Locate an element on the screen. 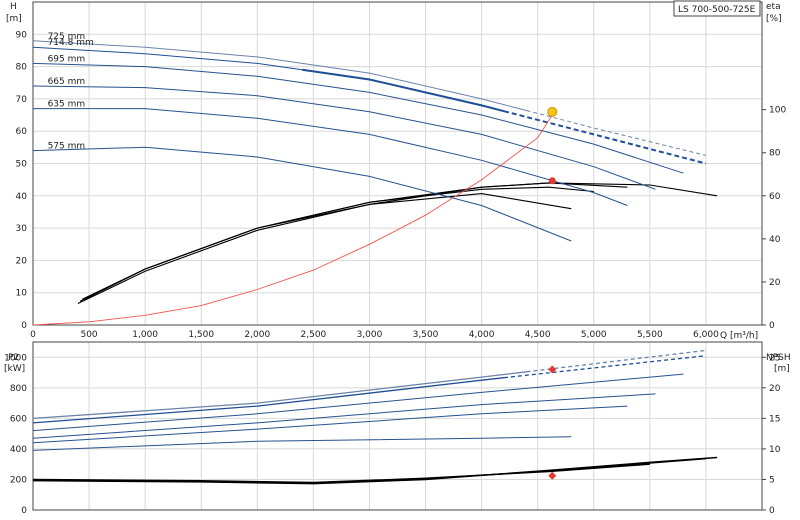 The width and height of the screenshot is (800, 520). y2-tick-label: 15 is located at coordinates (774, 419).